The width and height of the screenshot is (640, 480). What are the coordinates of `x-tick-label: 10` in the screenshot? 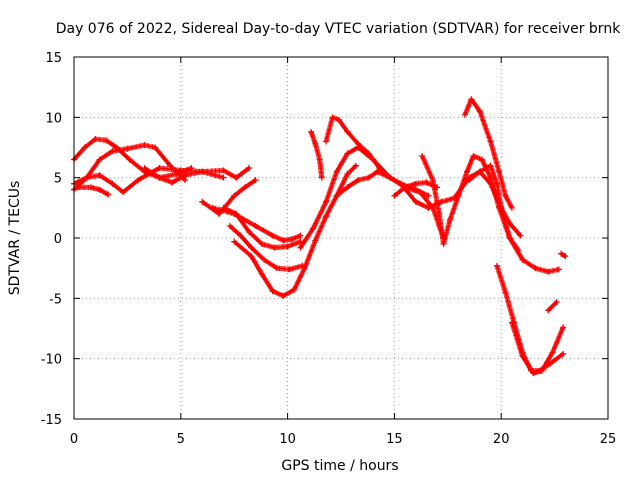 It's located at (287, 439).